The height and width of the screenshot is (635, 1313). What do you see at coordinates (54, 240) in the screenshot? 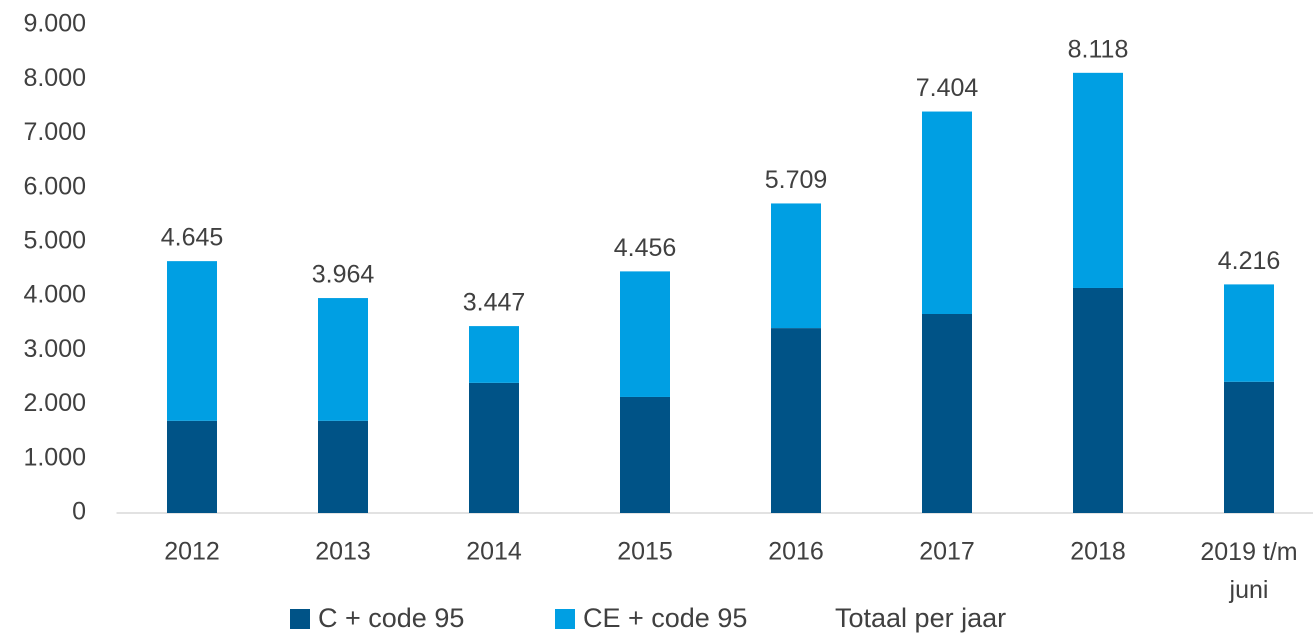
I see `y-tick-label: 5.000` at bounding box center [54, 240].